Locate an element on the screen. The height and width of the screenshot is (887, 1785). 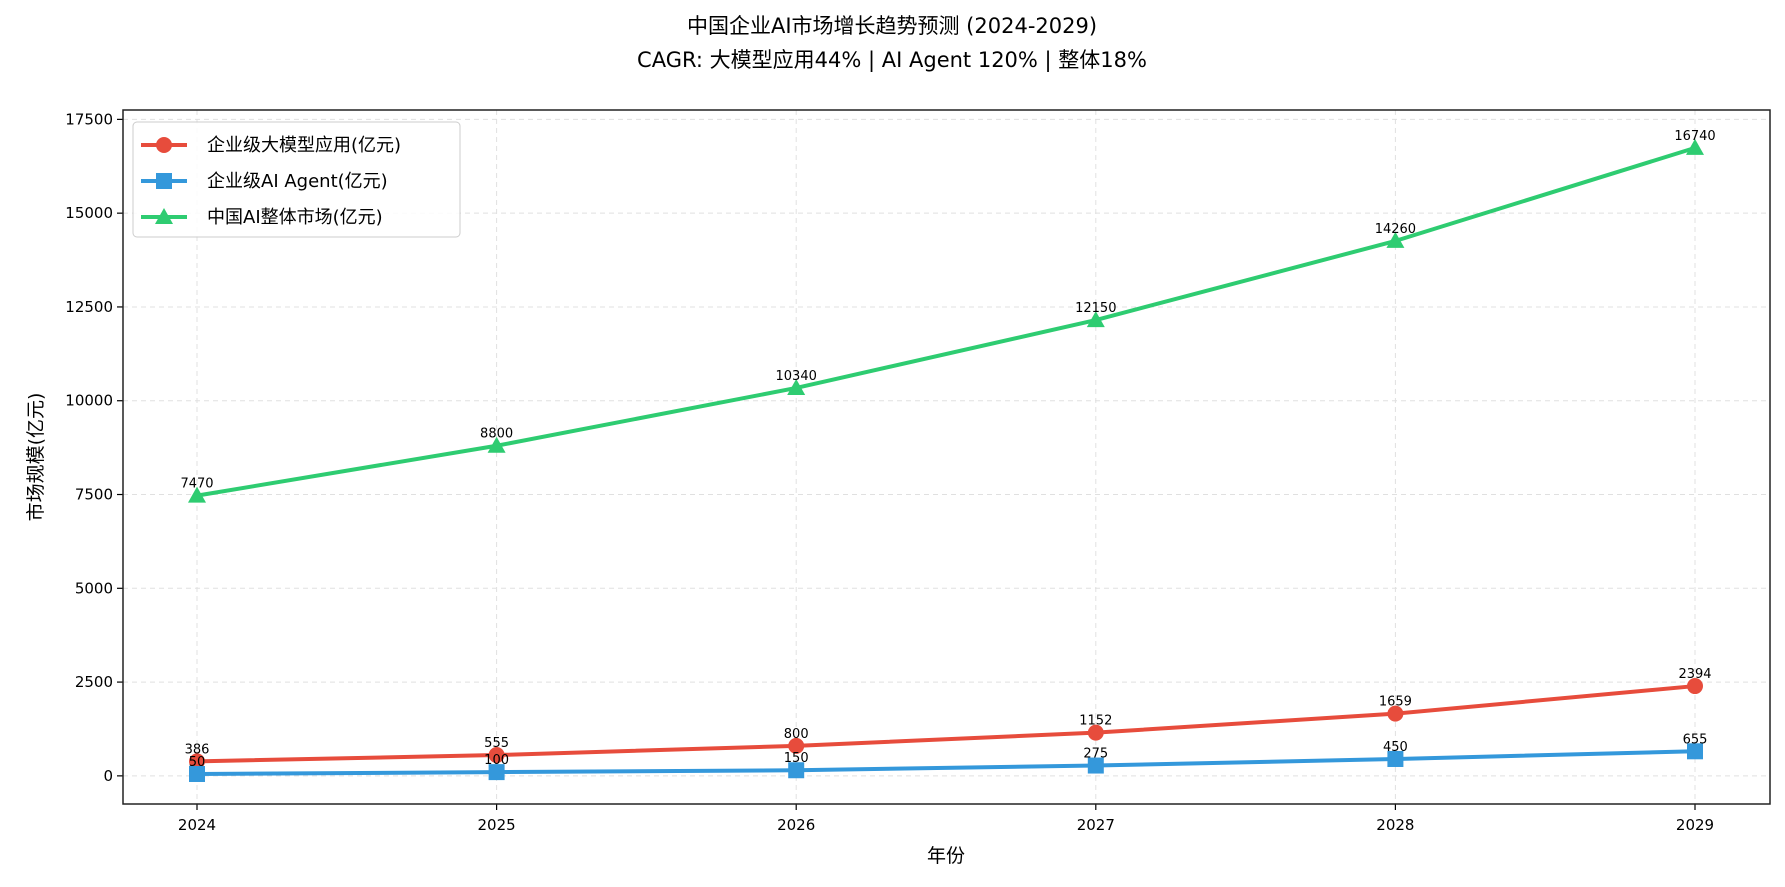
data-label: 386 is located at coordinates (197, 749).